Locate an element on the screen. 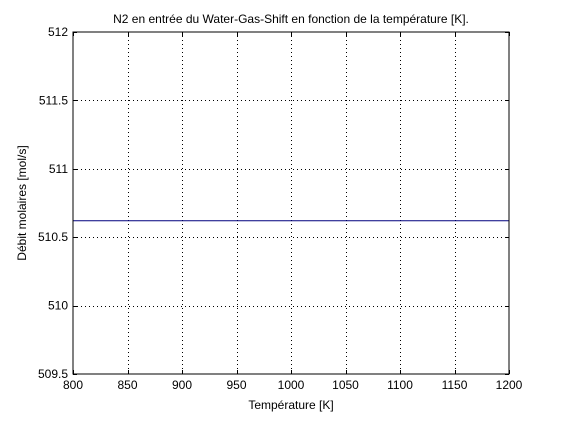  x-tick-label: 1100 is located at coordinates (400, 385).